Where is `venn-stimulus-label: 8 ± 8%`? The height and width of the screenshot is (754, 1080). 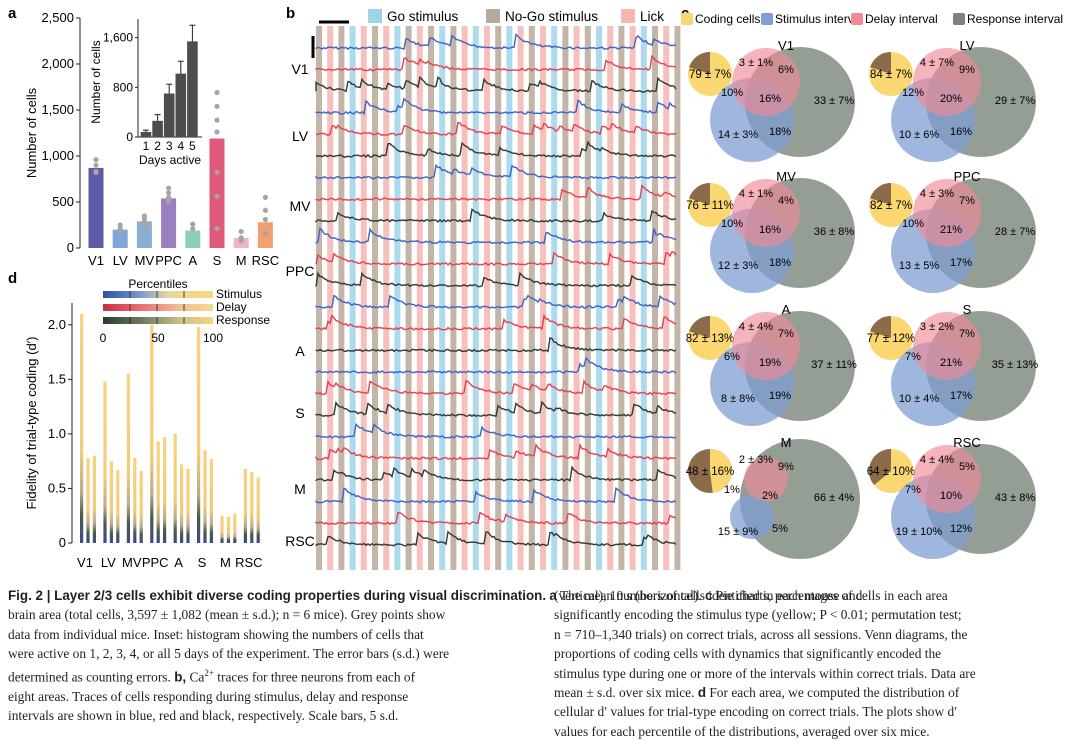 venn-stimulus-label: 8 ± 8% is located at coordinates (738, 399).